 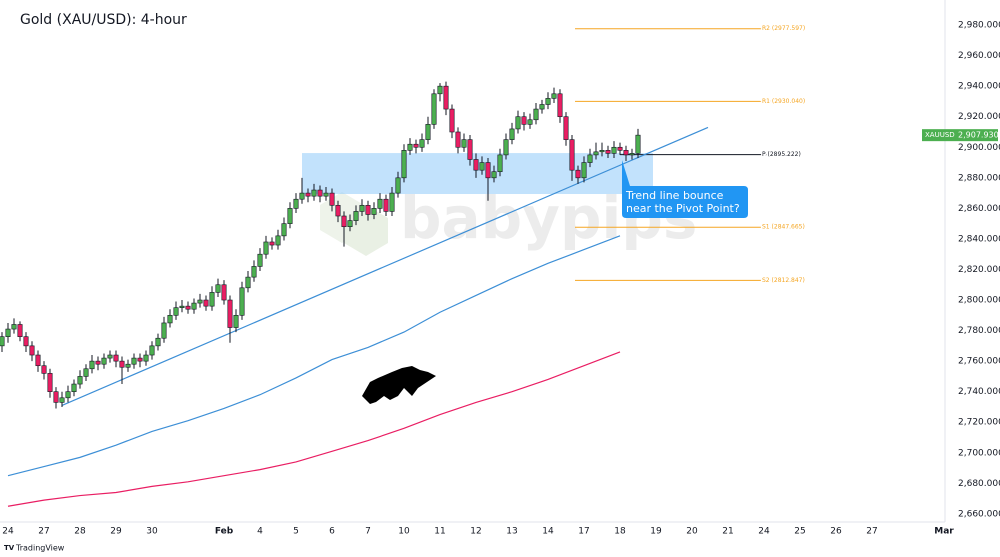 I want to click on x-tick-label: 12, so click(x=475, y=532).